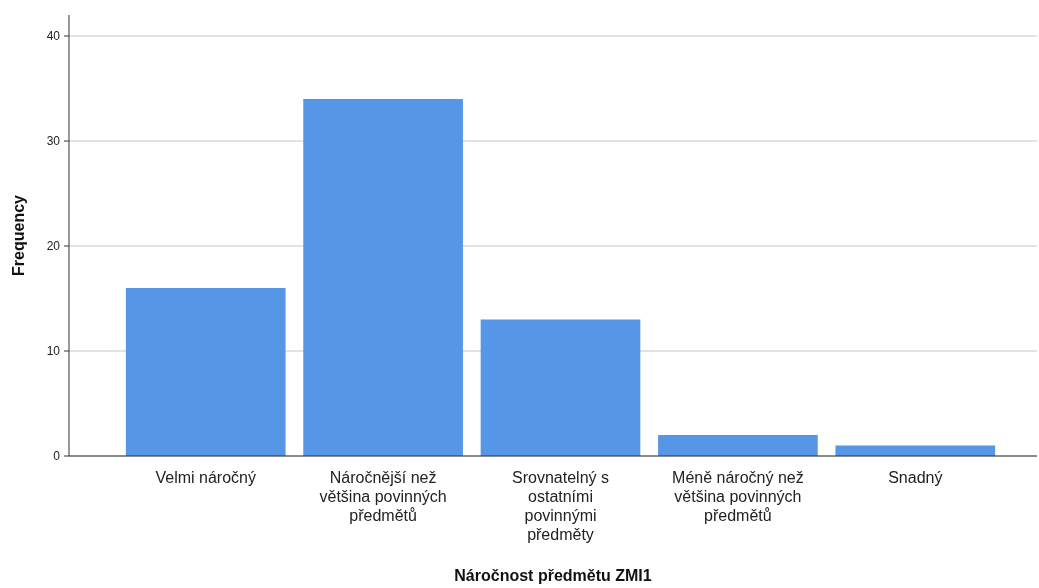 Image resolution: width=1039 pixels, height=588 pixels. Describe the element at coordinates (205, 477) in the screenshot. I see `x-tick-label: Velmi náročný` at that location.